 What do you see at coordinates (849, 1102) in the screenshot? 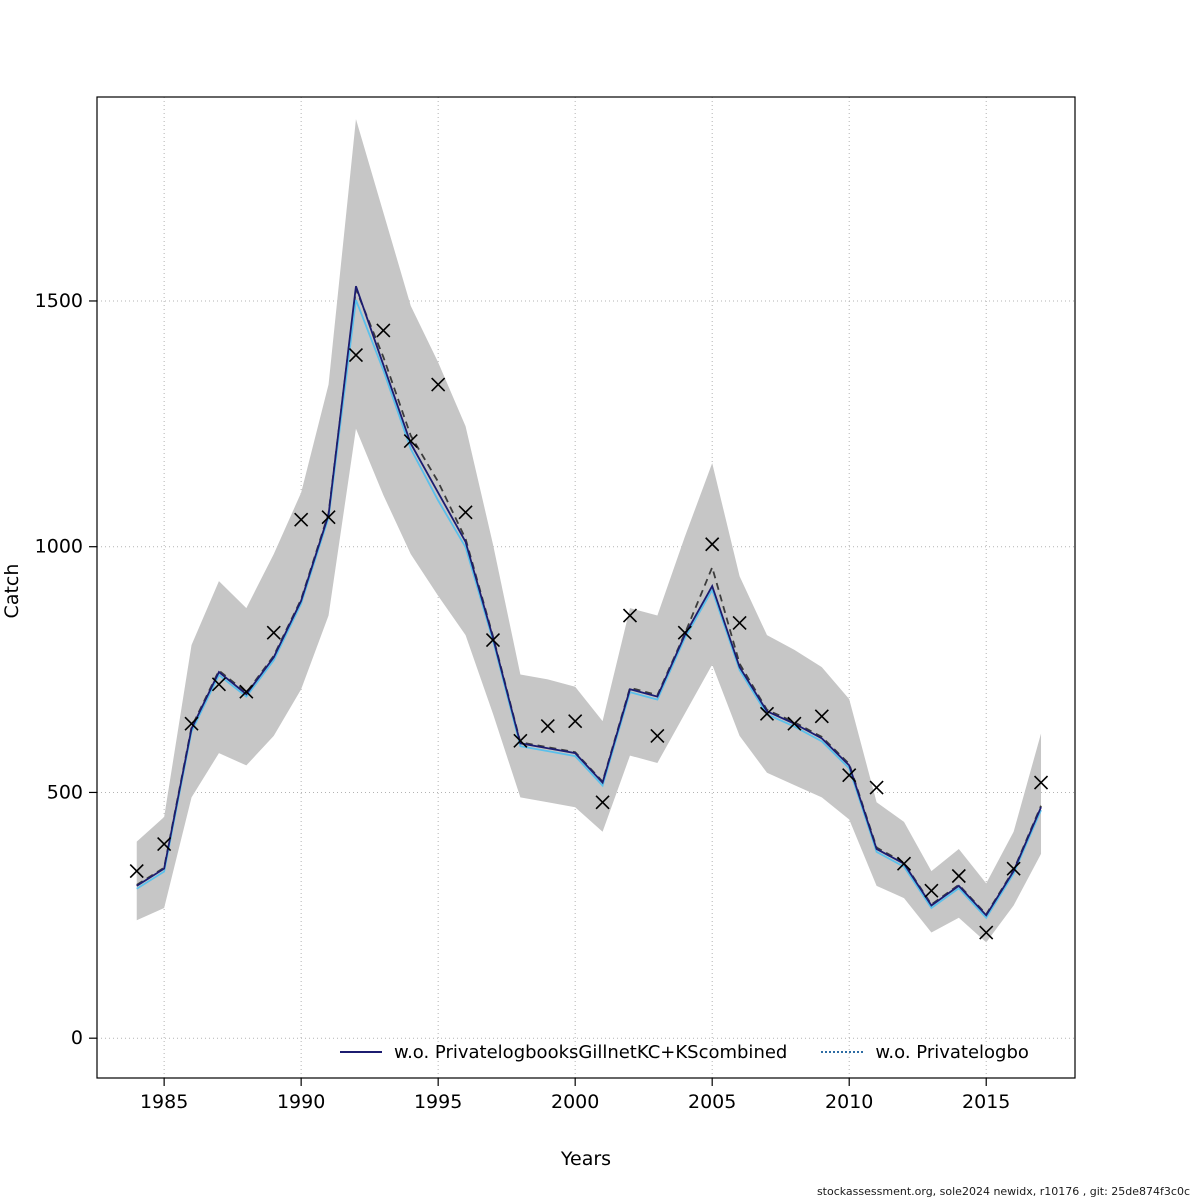
I see `x-tick-label: 2010` at bounding box center [849, 1102].